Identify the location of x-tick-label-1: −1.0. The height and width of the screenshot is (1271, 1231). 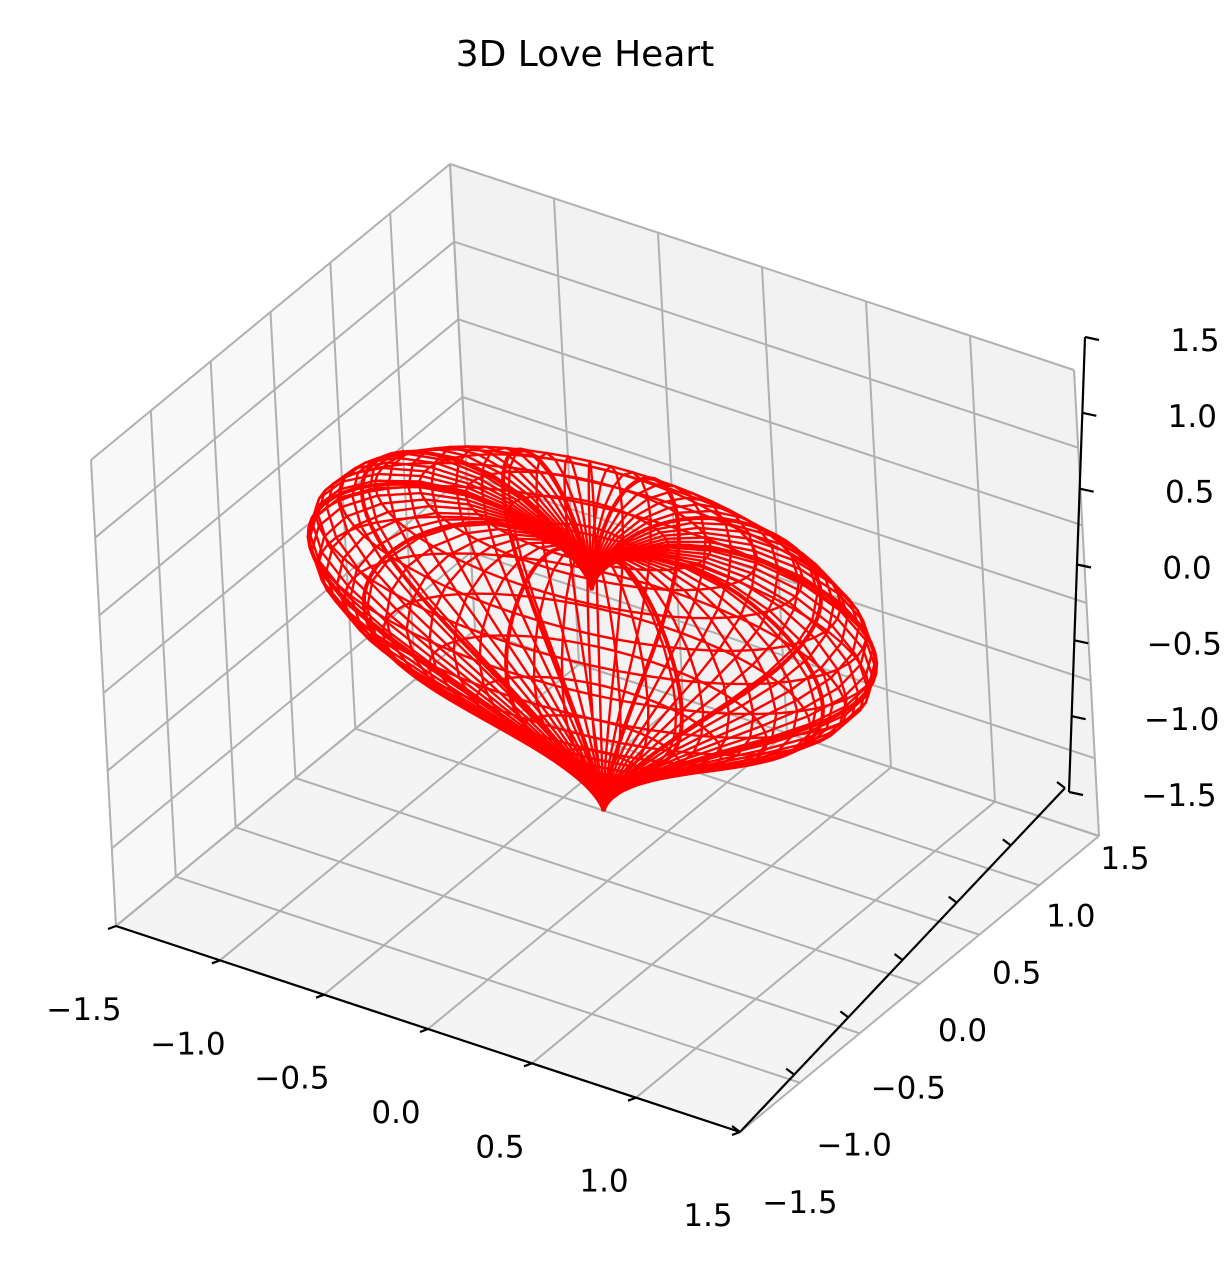
(187, 1044).